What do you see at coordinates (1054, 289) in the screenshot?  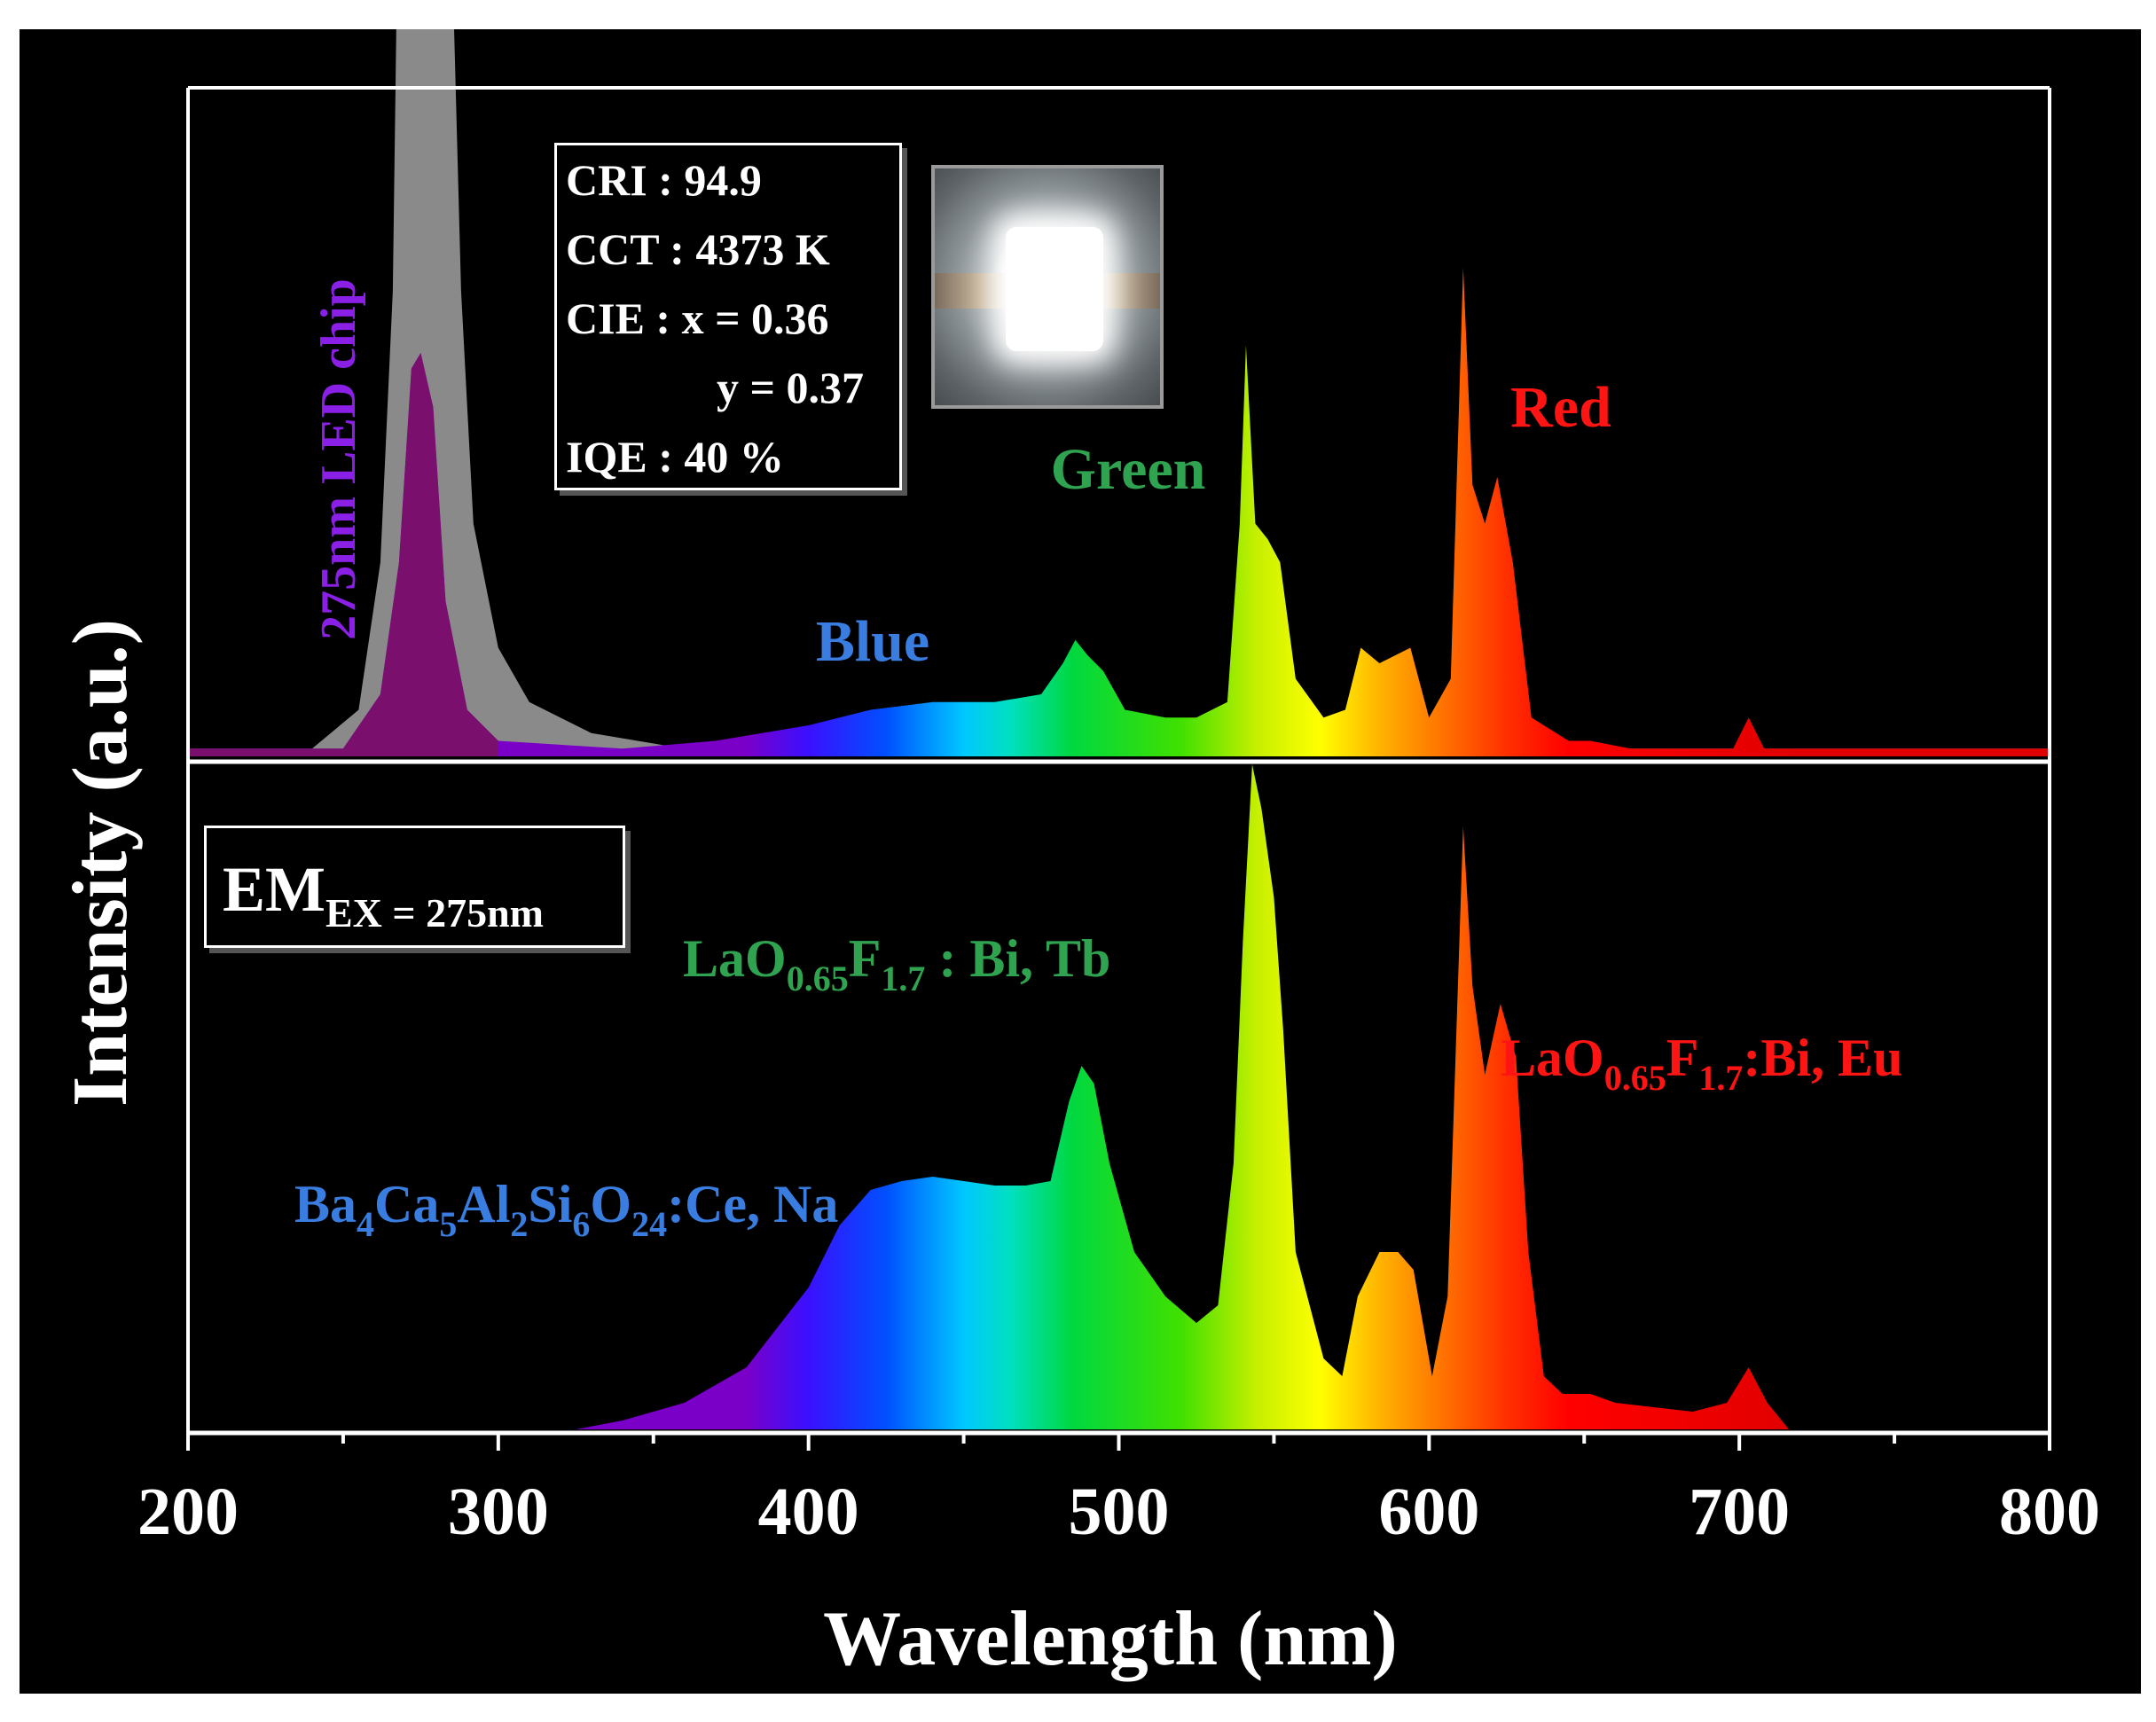 I see `photo-led-glow` at bounding box center [1054, 289].